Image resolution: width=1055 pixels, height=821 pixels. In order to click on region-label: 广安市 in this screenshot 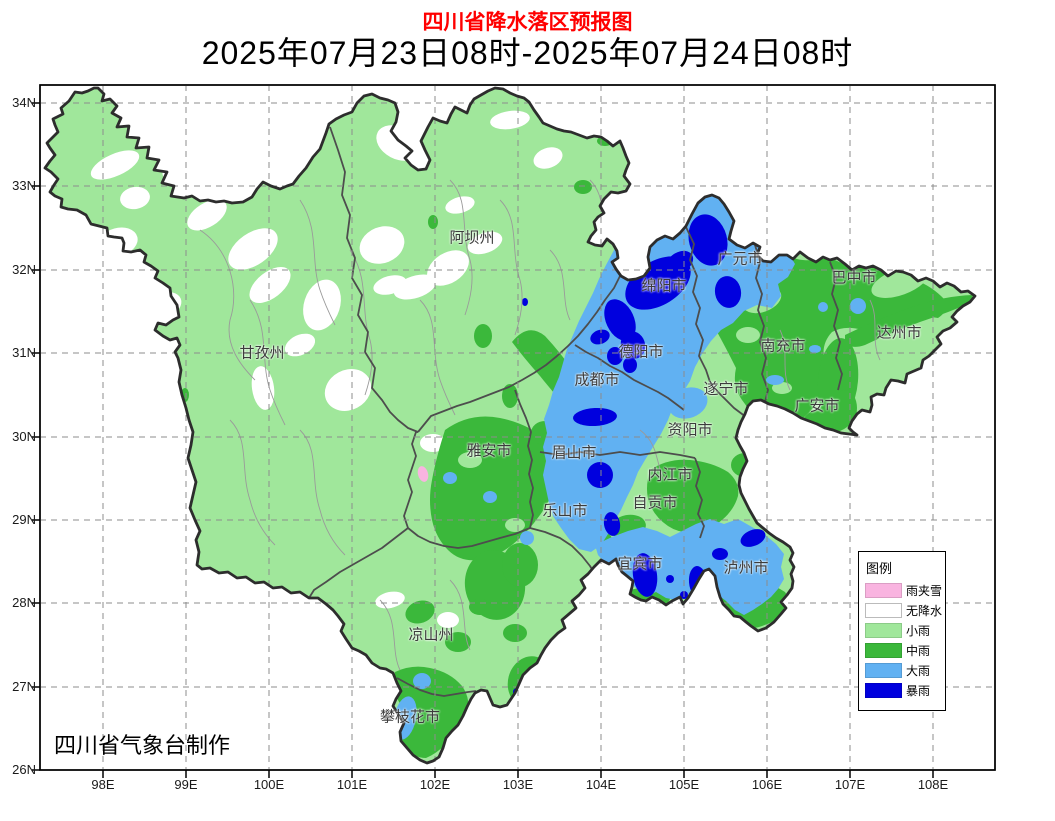, I will do `click(817, 406)`.